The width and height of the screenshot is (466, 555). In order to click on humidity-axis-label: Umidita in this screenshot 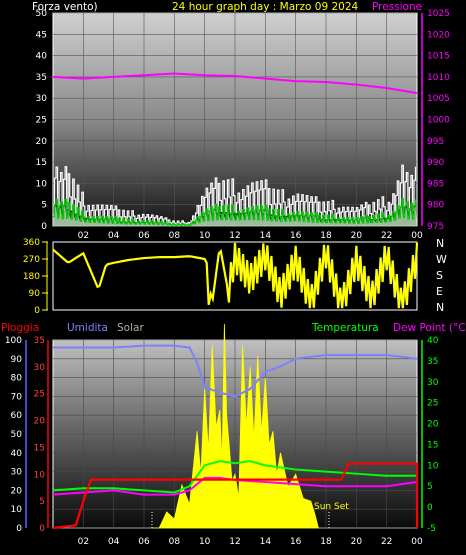, I will do `click(87, 328)`.